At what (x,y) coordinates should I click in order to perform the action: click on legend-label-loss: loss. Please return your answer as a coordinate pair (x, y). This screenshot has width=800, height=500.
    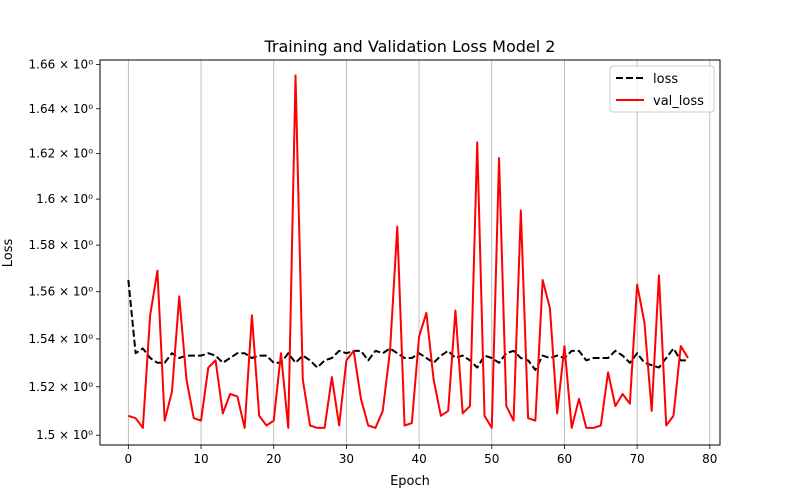
    Looking at the image, I should click on (665, 79).